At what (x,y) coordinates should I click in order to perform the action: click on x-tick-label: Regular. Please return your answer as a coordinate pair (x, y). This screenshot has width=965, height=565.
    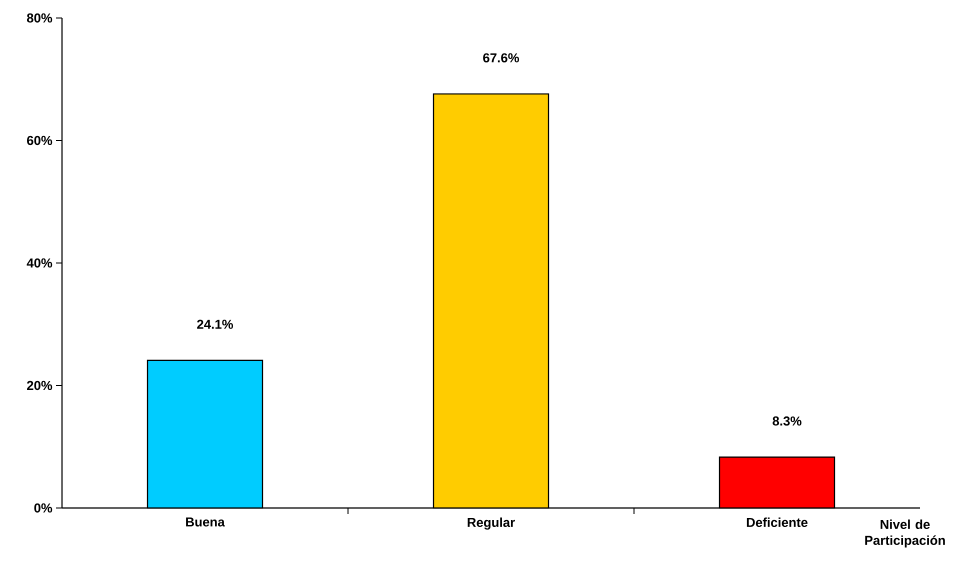
    Looking at the image, I should click on (491, 524).